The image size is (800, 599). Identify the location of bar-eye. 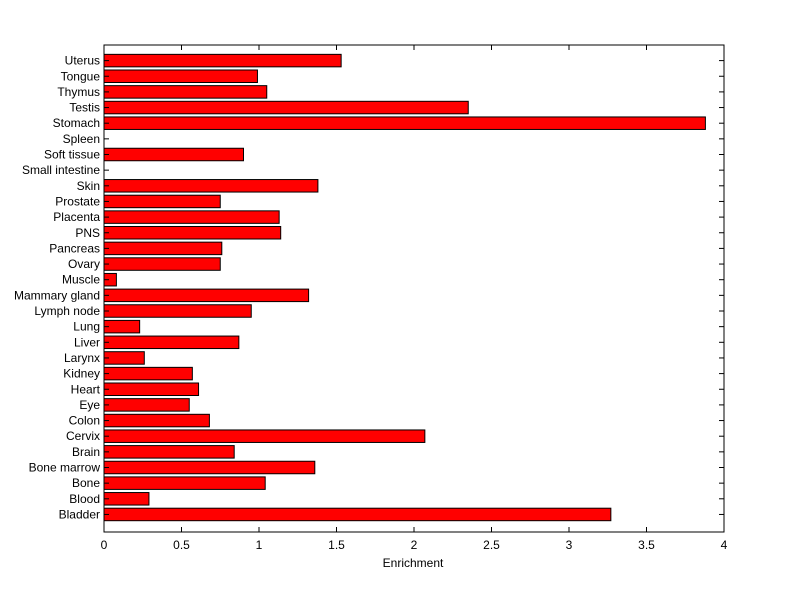
(146, 405).